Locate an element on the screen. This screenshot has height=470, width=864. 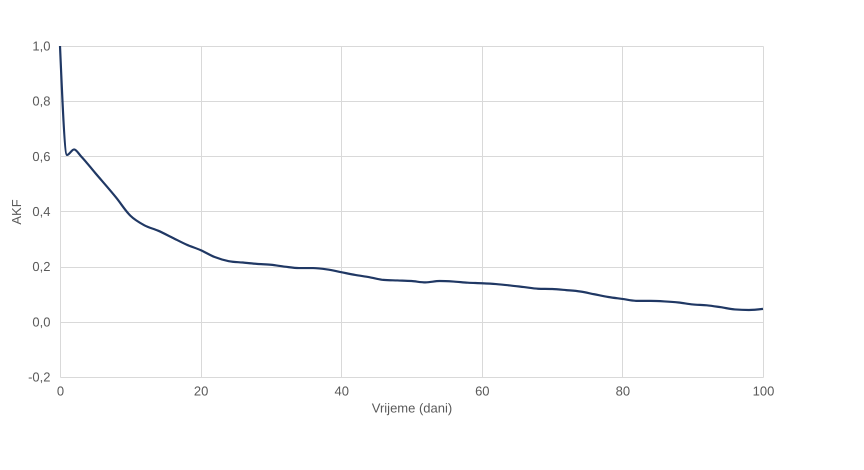
x-tick-label: 40 is located at coordinates (341, 391).